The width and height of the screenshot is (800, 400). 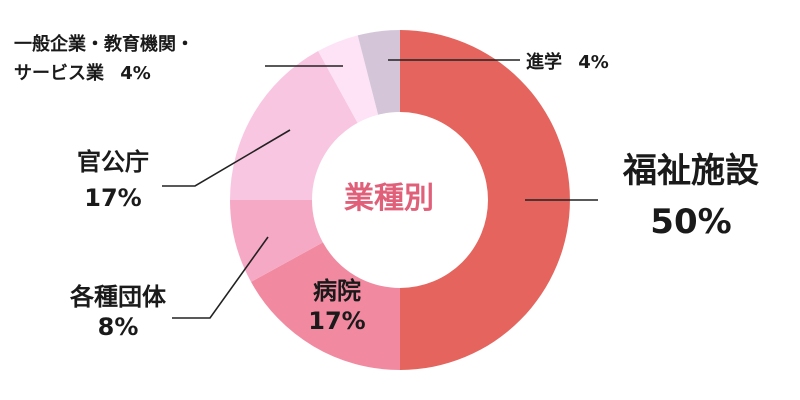 I want to click on label-hospital-name: 病院, so click(x=337, y=291).